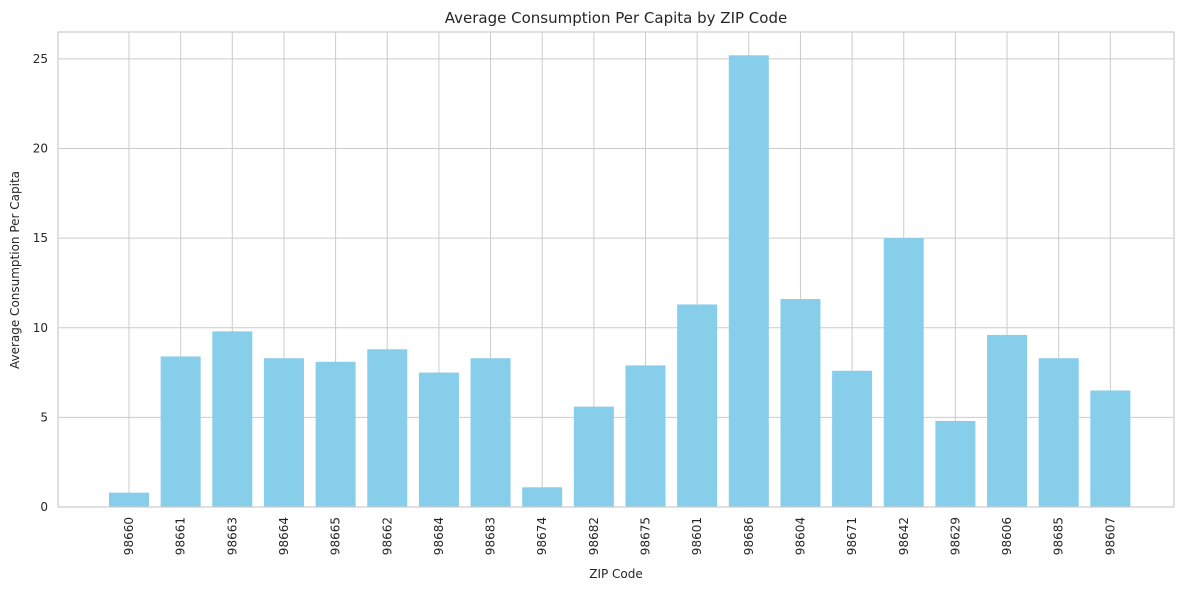  Describe the element at coordinates (40, 328) in the screenshot. I see `y-tick-label: 10` at that location.